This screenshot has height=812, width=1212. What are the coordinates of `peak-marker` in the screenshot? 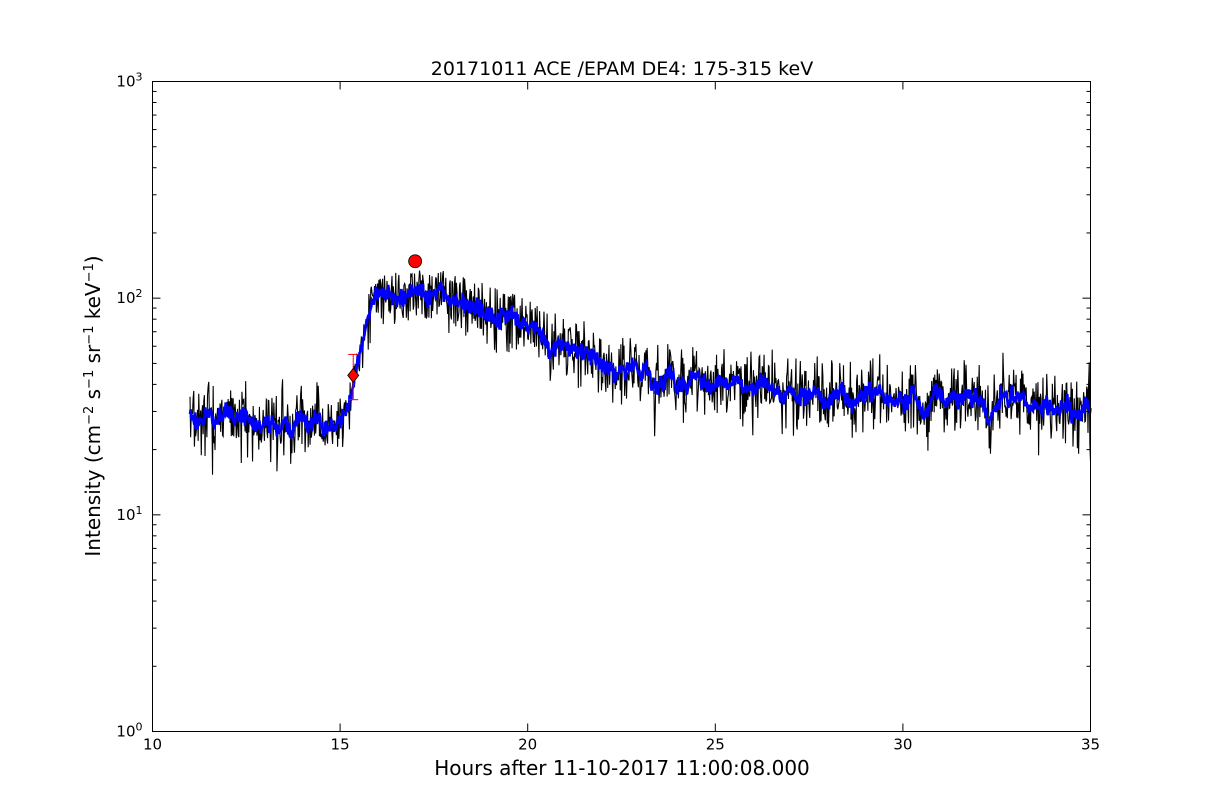 It's located at (415, 261).